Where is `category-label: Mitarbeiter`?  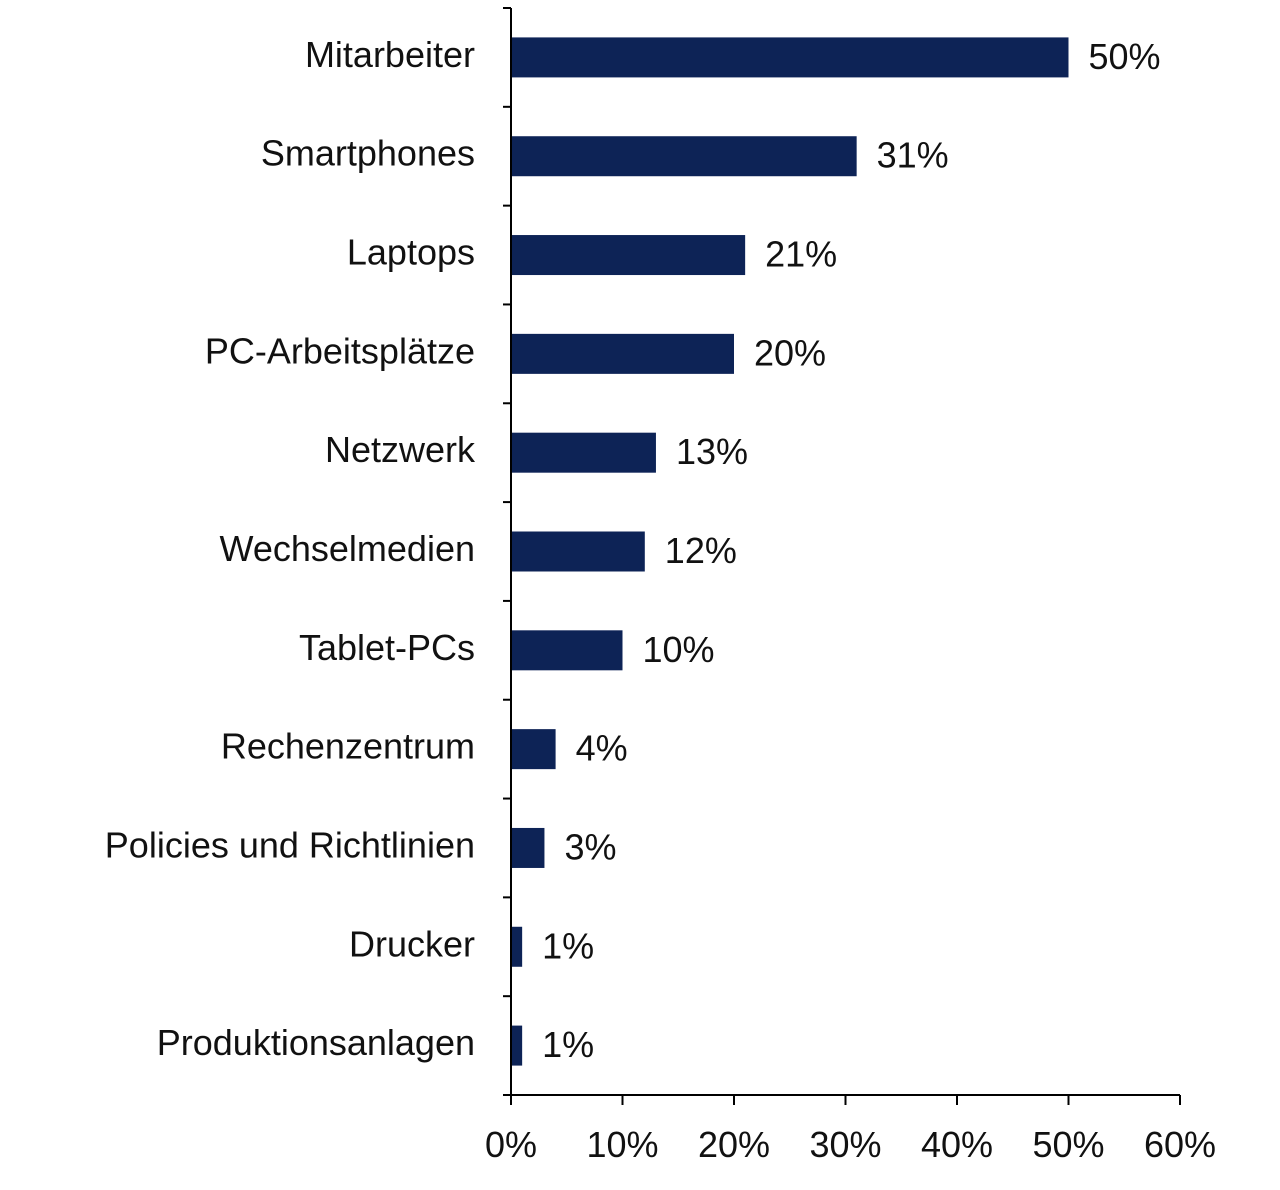 category-label: Mitarbeiter is located at coordinates (390, 54).